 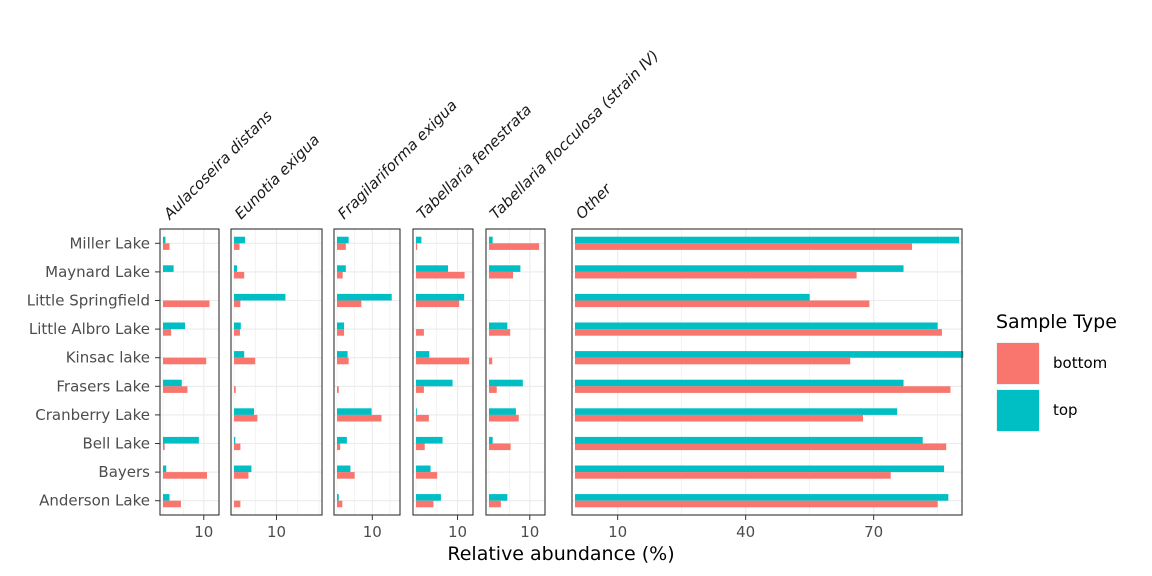 I want to click on x-tick-label: 70, so click(x=873, y=532).